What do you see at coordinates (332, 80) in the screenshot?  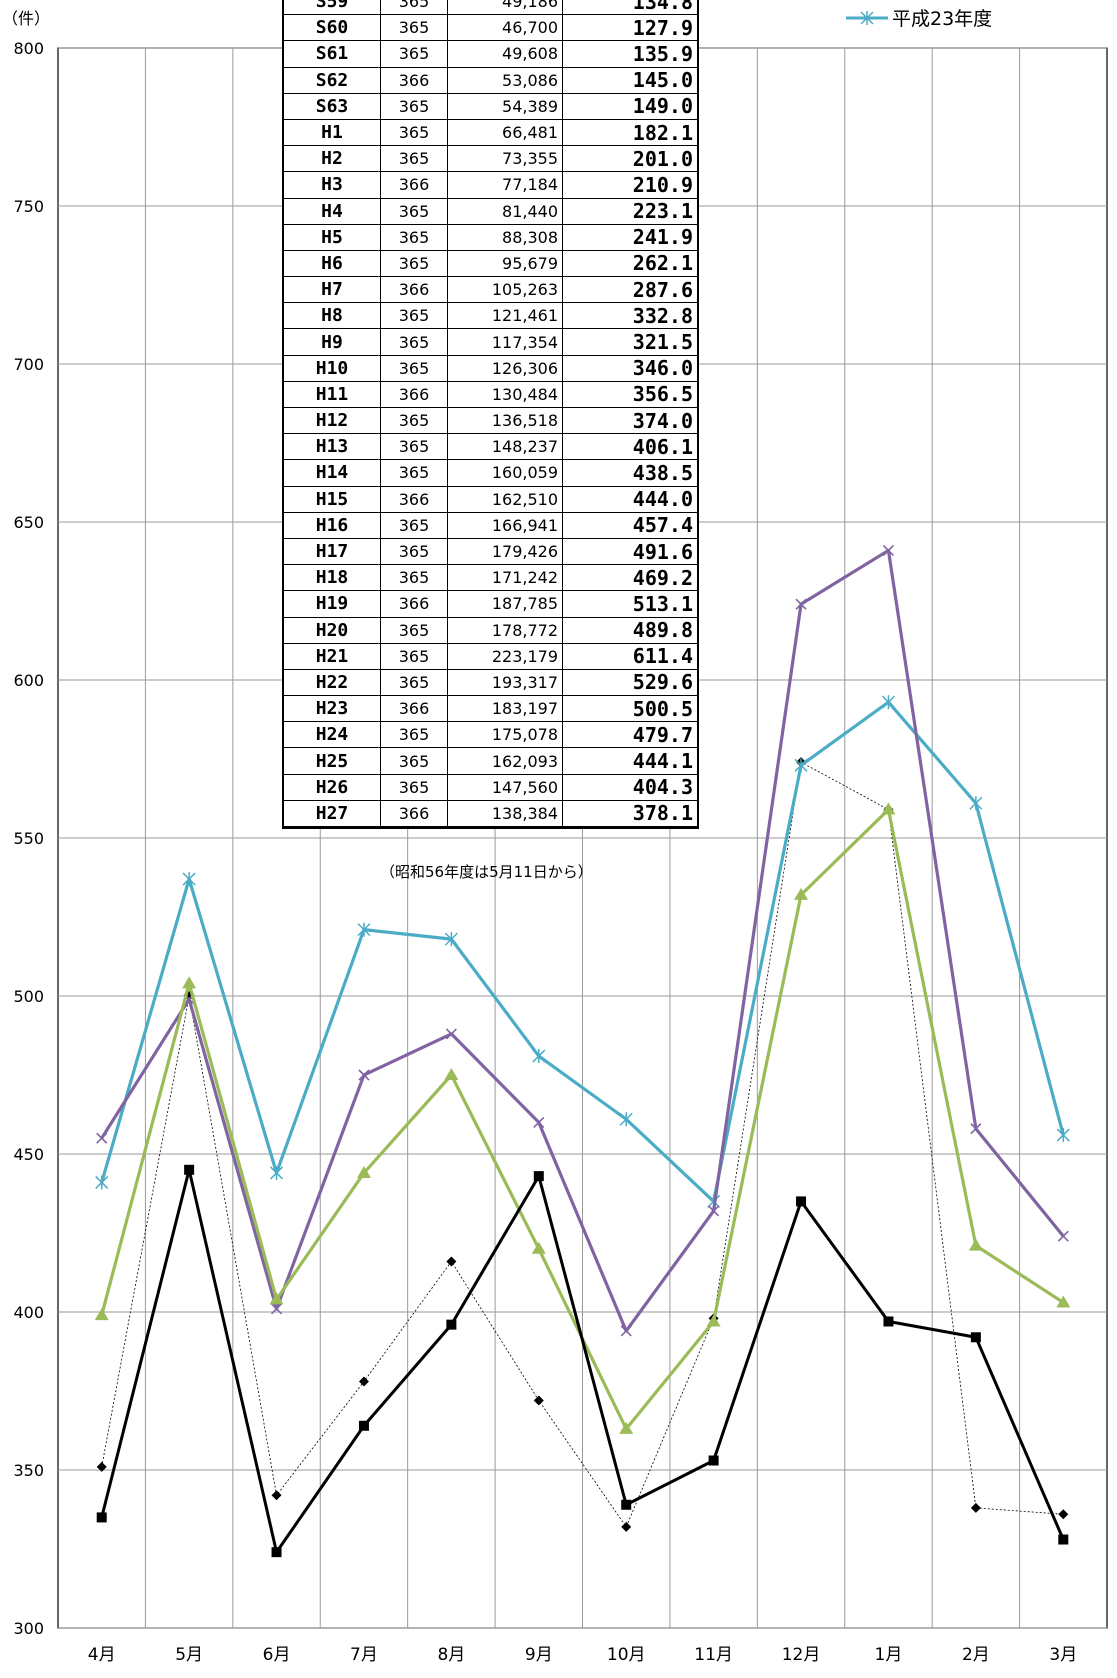 I see `table-year-cell: S62` at bounding box center [332, 80].